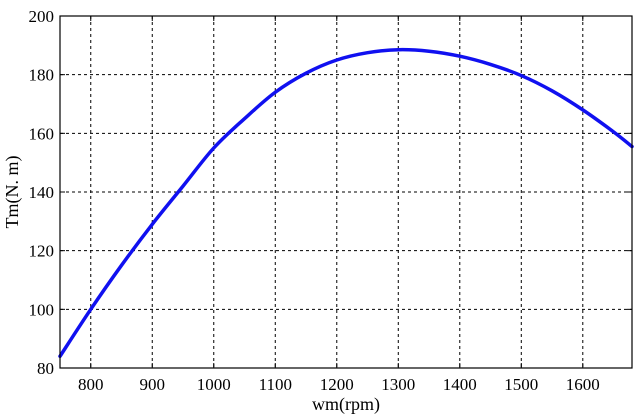 The height and width of the screenshot is (415, 640). What do you see at coordinates (583, 384) in the screenshot?
I see `x-tick-label: 1600` at bounding box center [583, 384].